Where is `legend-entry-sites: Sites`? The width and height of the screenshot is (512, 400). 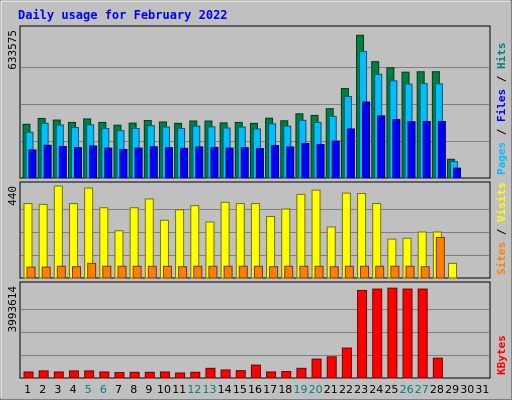
legend-entry-sites: Sites is located at coordinates (501, 258).